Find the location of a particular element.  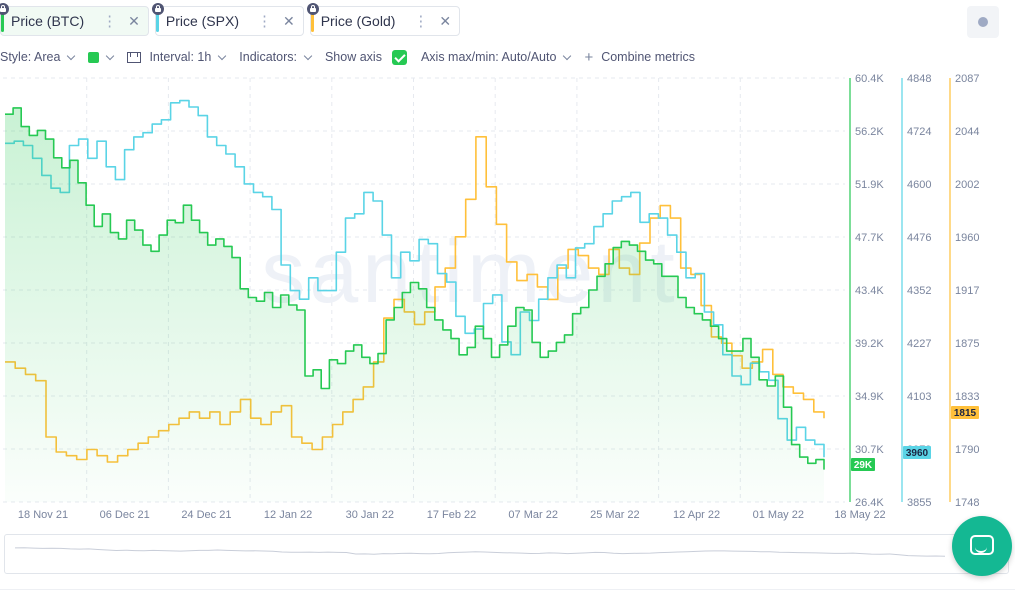

show-axis-toggle: Show axis is located at coordinates (365, 57).